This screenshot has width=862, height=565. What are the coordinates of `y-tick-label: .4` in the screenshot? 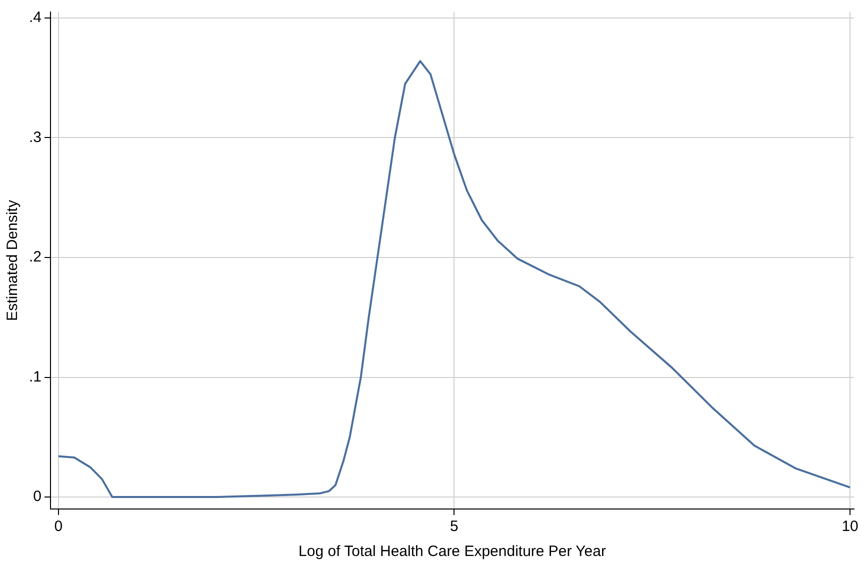 It's located at (35, 17).